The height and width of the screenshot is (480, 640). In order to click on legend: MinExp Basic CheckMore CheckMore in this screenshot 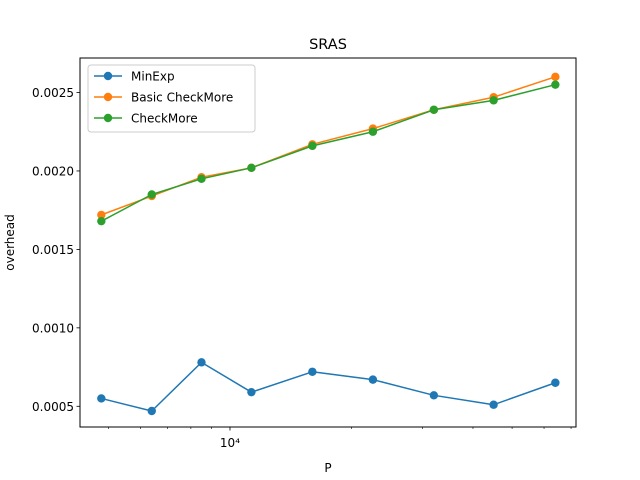, I will do `click(171, 98)`.